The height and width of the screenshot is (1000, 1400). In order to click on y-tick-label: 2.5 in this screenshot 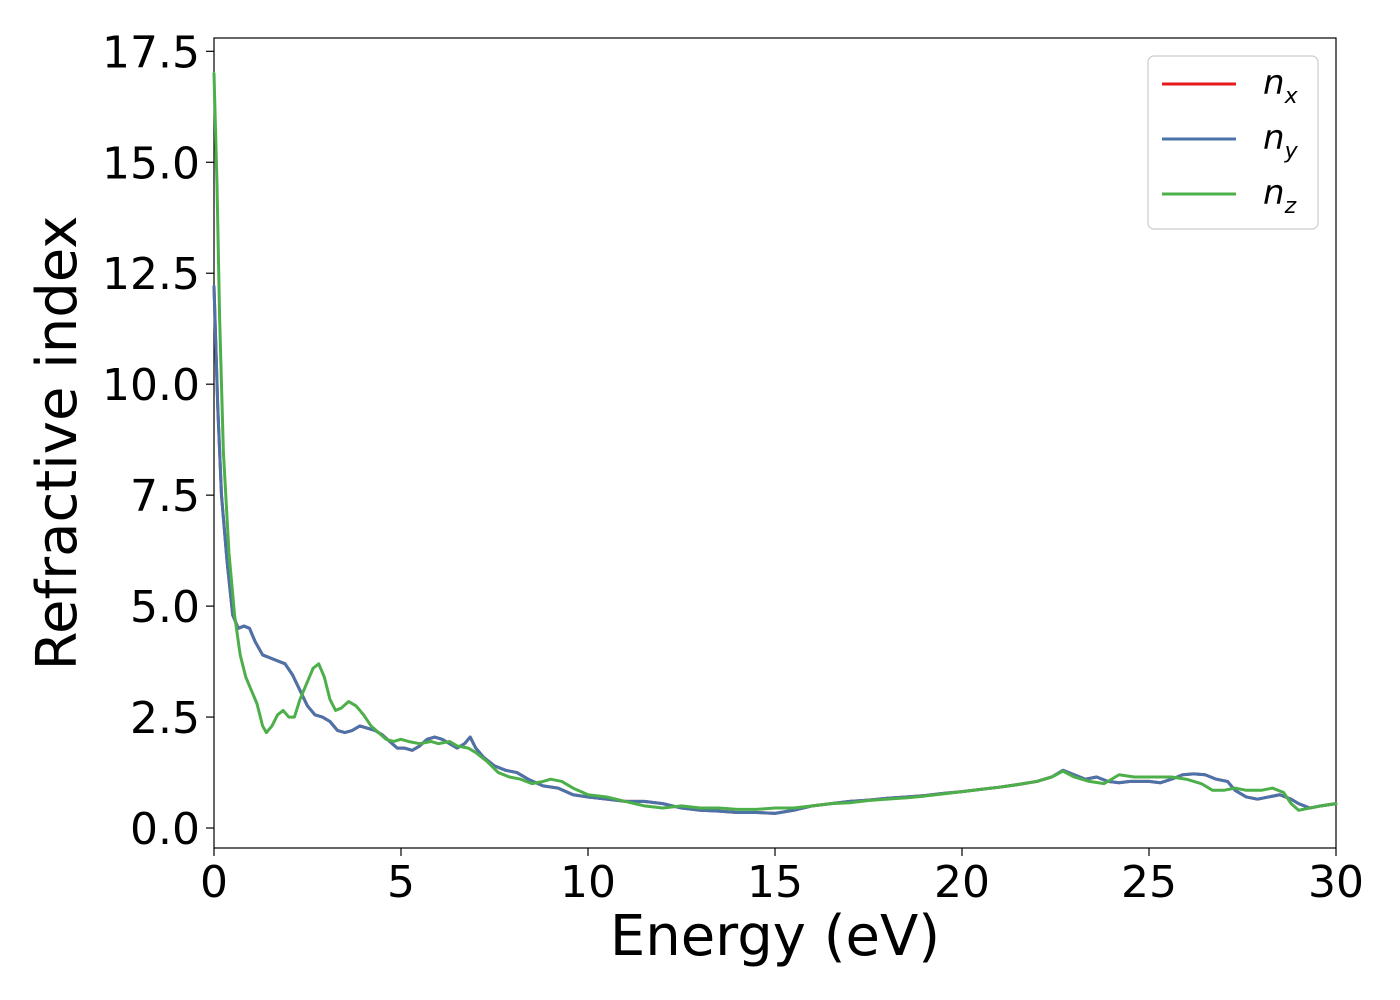, I will do `click(165, 718)`.